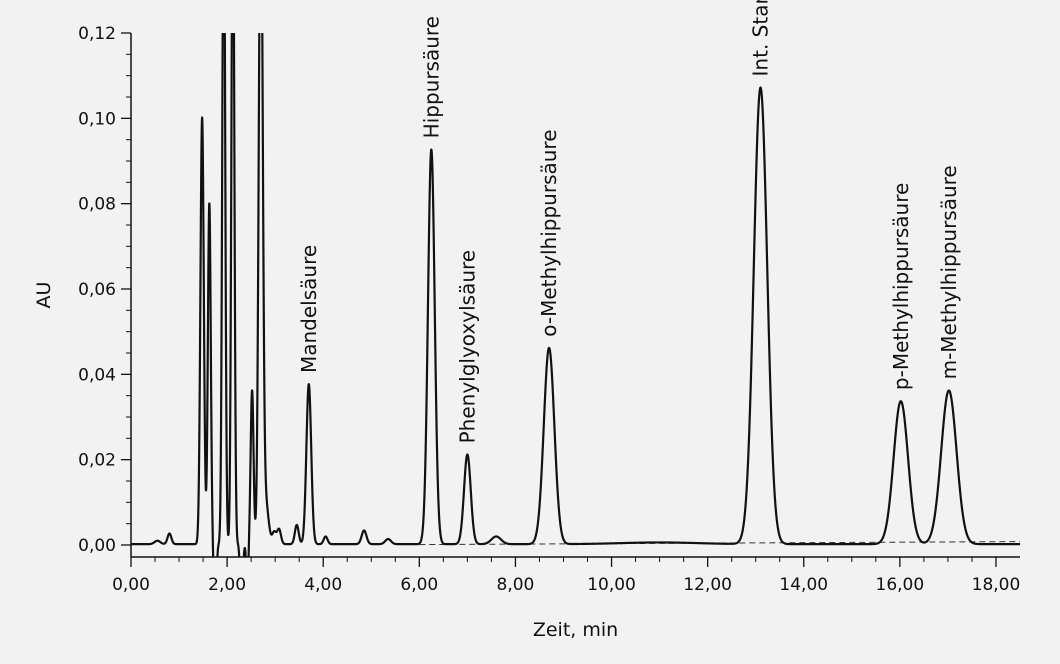  Describe the element at coordinates (323, 585) in the screenshot. I see `x-tick-label: 4,00` at that location.